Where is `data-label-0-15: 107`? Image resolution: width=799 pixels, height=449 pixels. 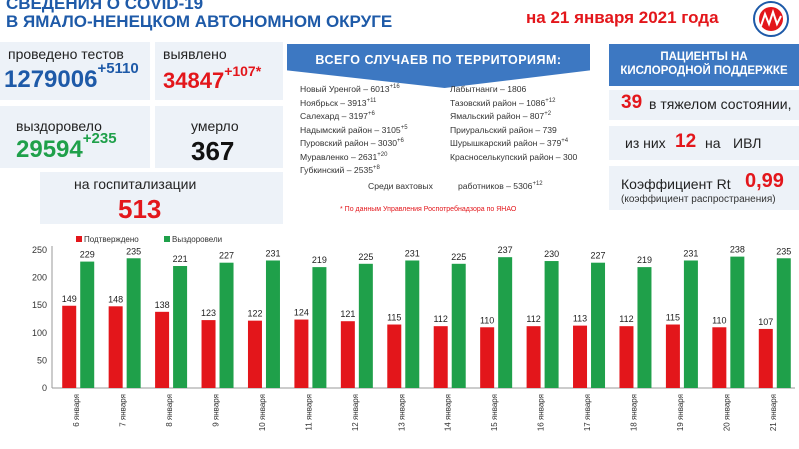
data-label-0-15: 107 is located at coordinates (765, 322).